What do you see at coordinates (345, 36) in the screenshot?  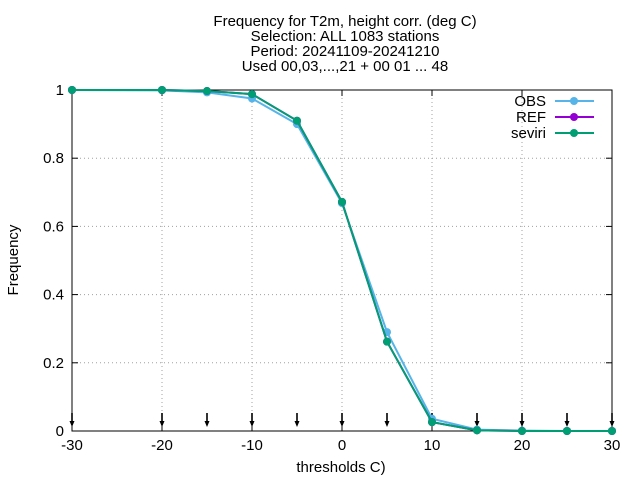 I see `chart-title-line-2: Selection: ALL 1083 stations` at bounding box center [345, 36].